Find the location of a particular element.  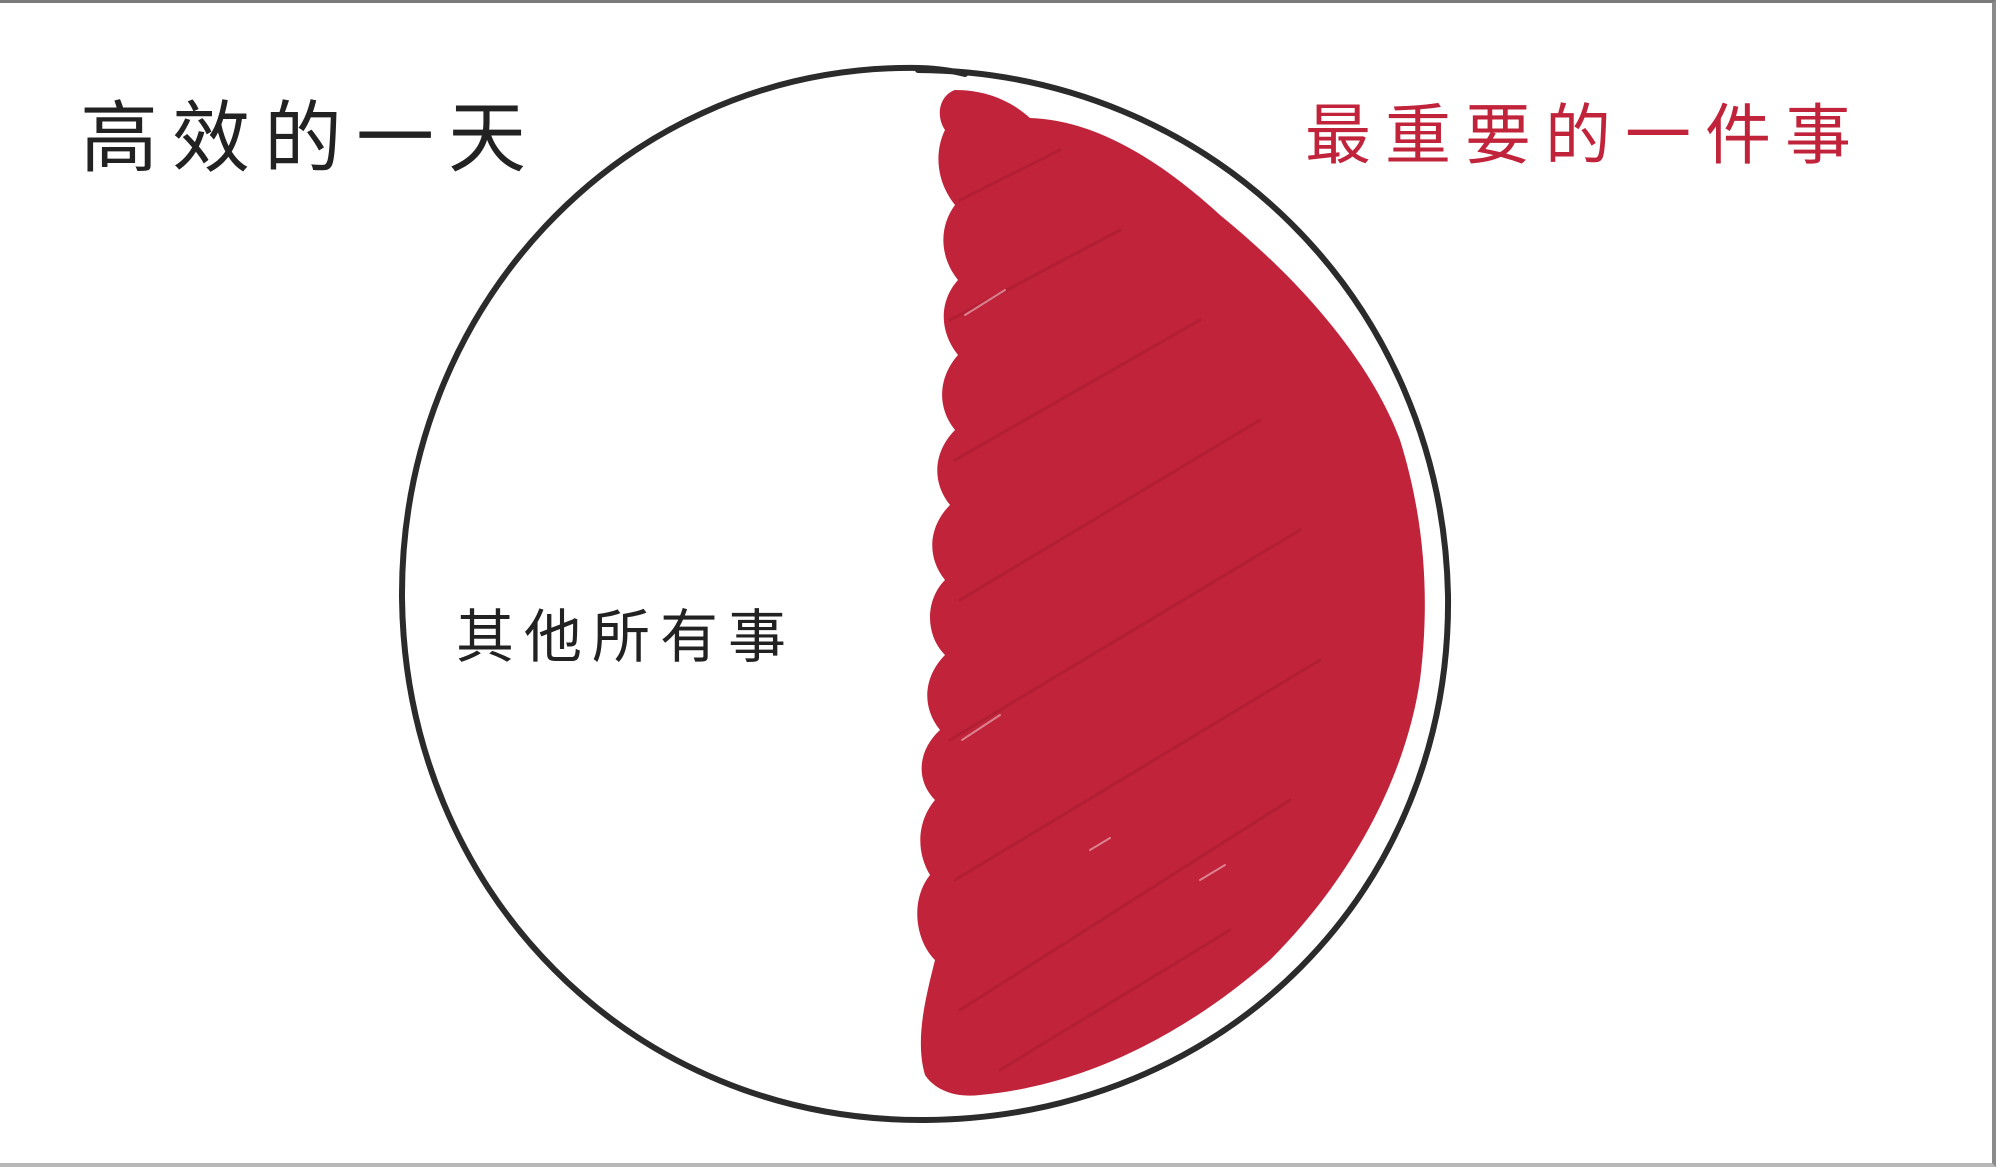

title-one-thing: 最重要的一件事 is located at coordinates (1585, 135).